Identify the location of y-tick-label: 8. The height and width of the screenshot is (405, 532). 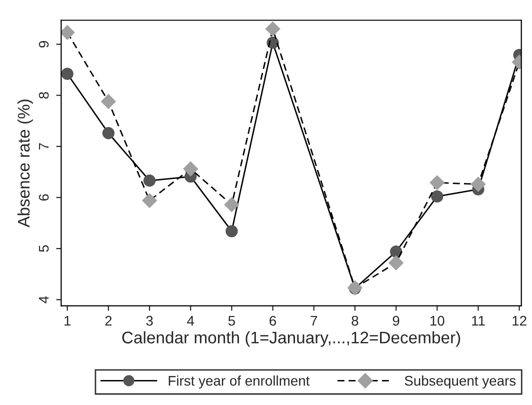
(43, 95).